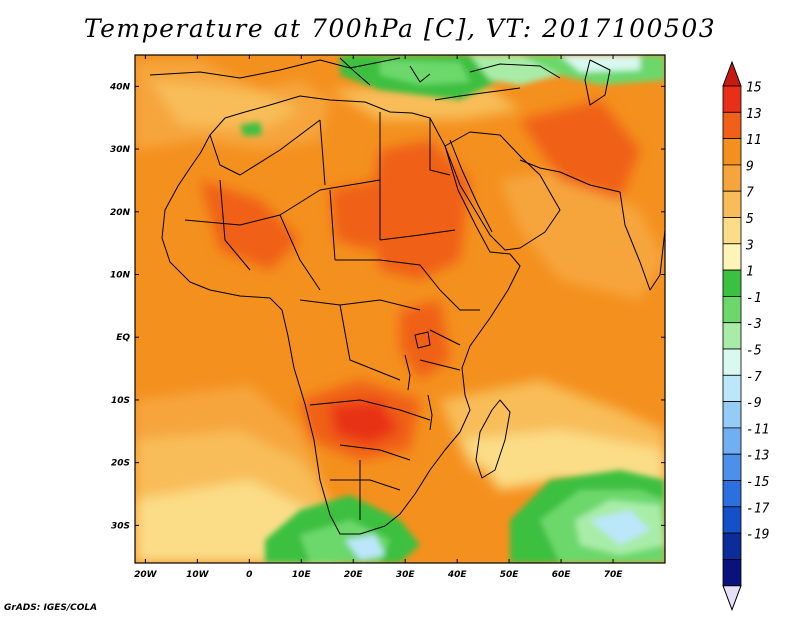  What do you see at coordinates (120, 464) in the screenshot?
I see `lat-tick-label: 20S` at bounding box center [120, 464].